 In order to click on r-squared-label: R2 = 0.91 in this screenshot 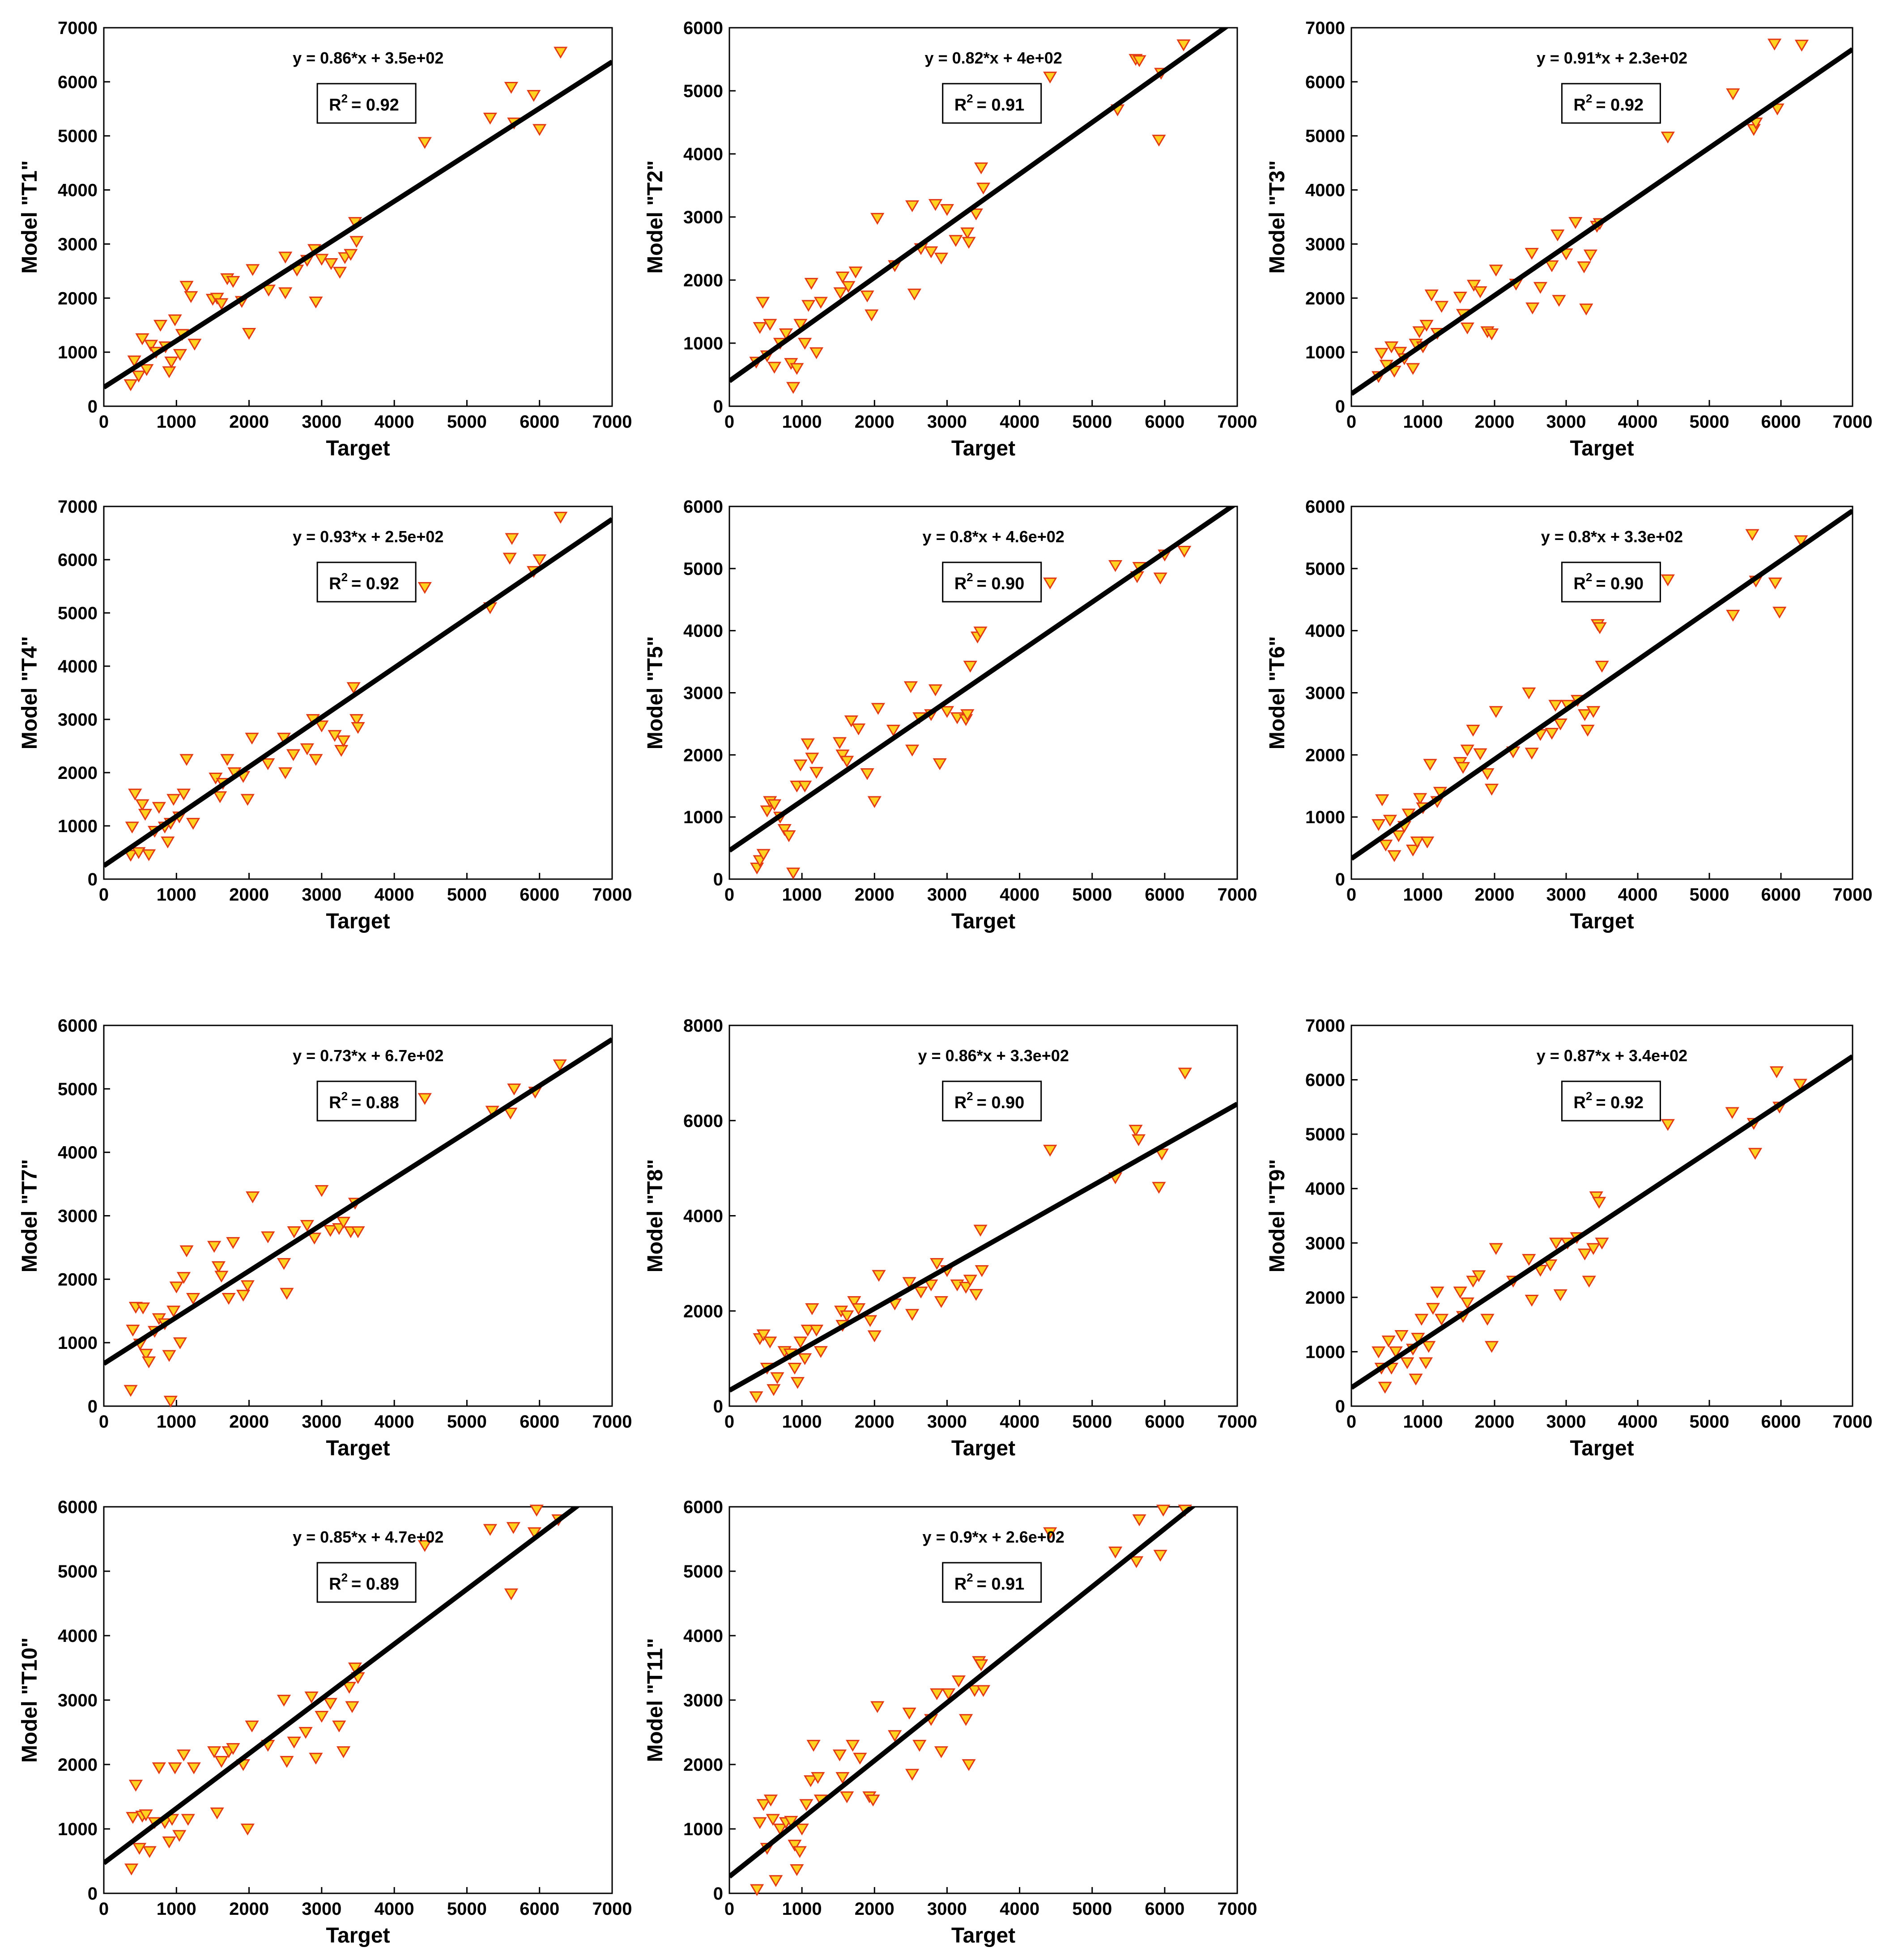, I will do `click(989, 103)`.